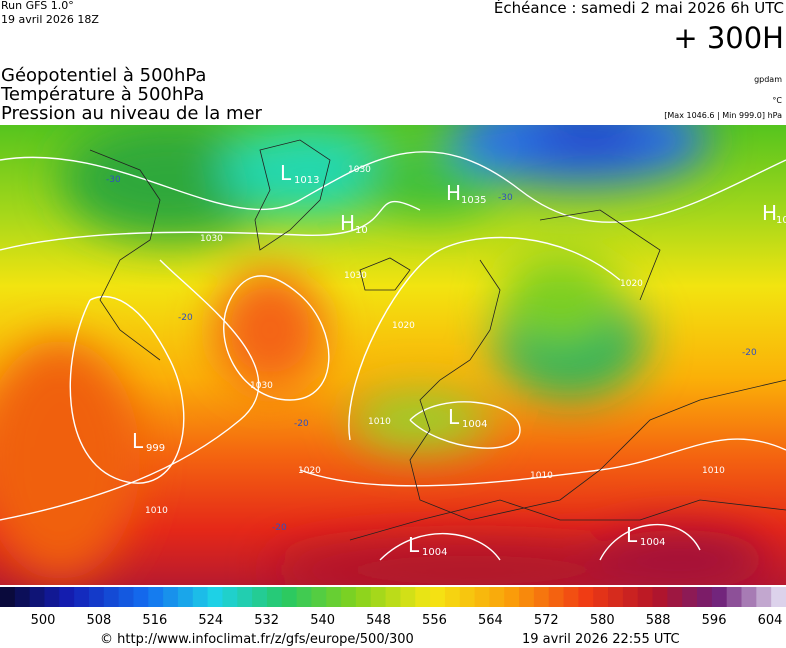 The height and width of the screenshot is (648, 786). Describe the element at coordinates (546, 620) in the screenshot. I see `colorbar-label: 572` at that location.